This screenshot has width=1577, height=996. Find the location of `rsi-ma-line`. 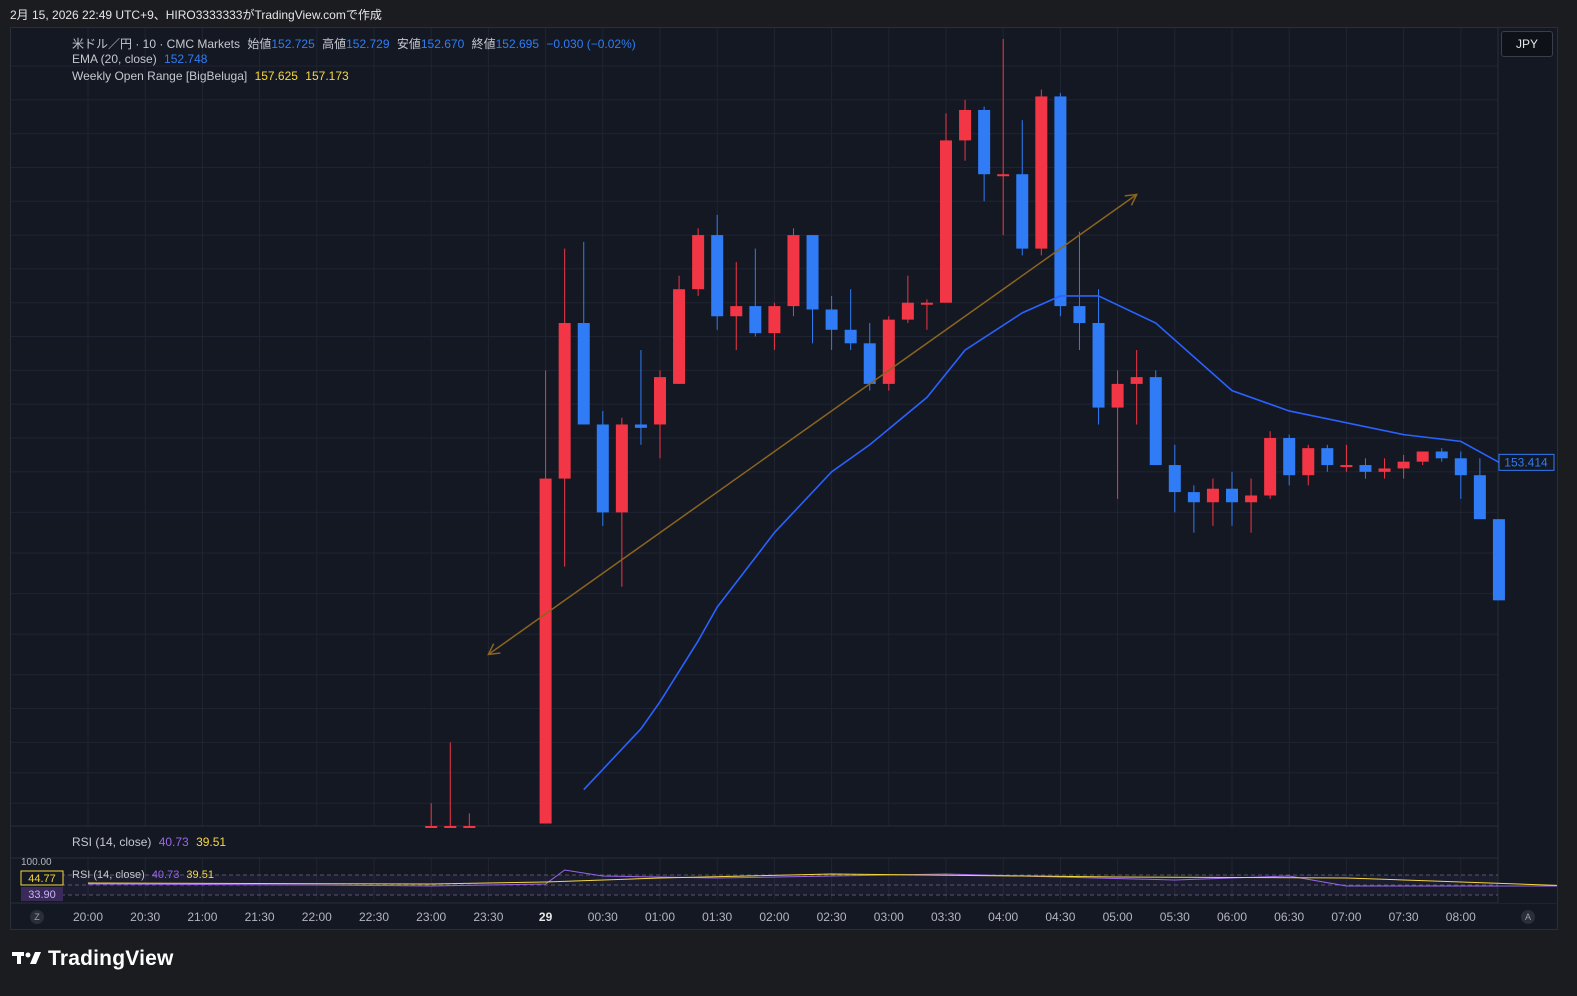

rsi-ma-line is located at coordinates (822, 879).